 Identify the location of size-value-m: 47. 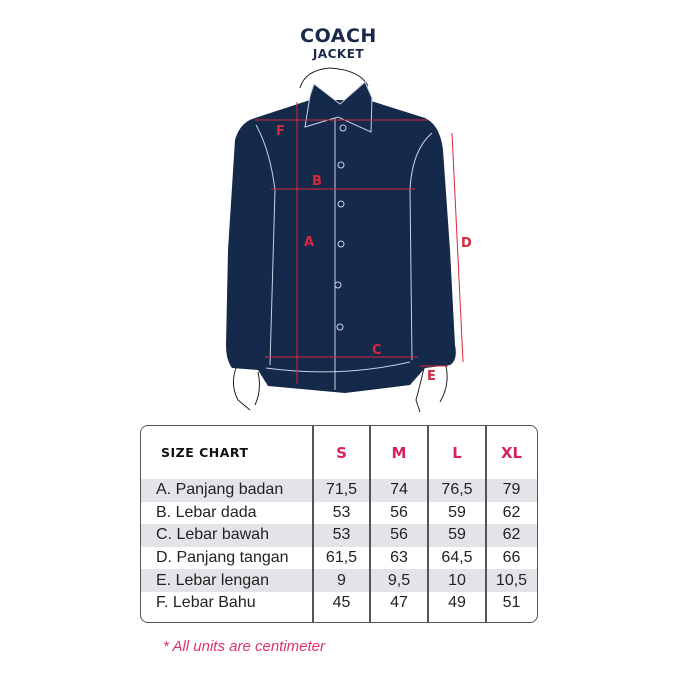
(399, 603).